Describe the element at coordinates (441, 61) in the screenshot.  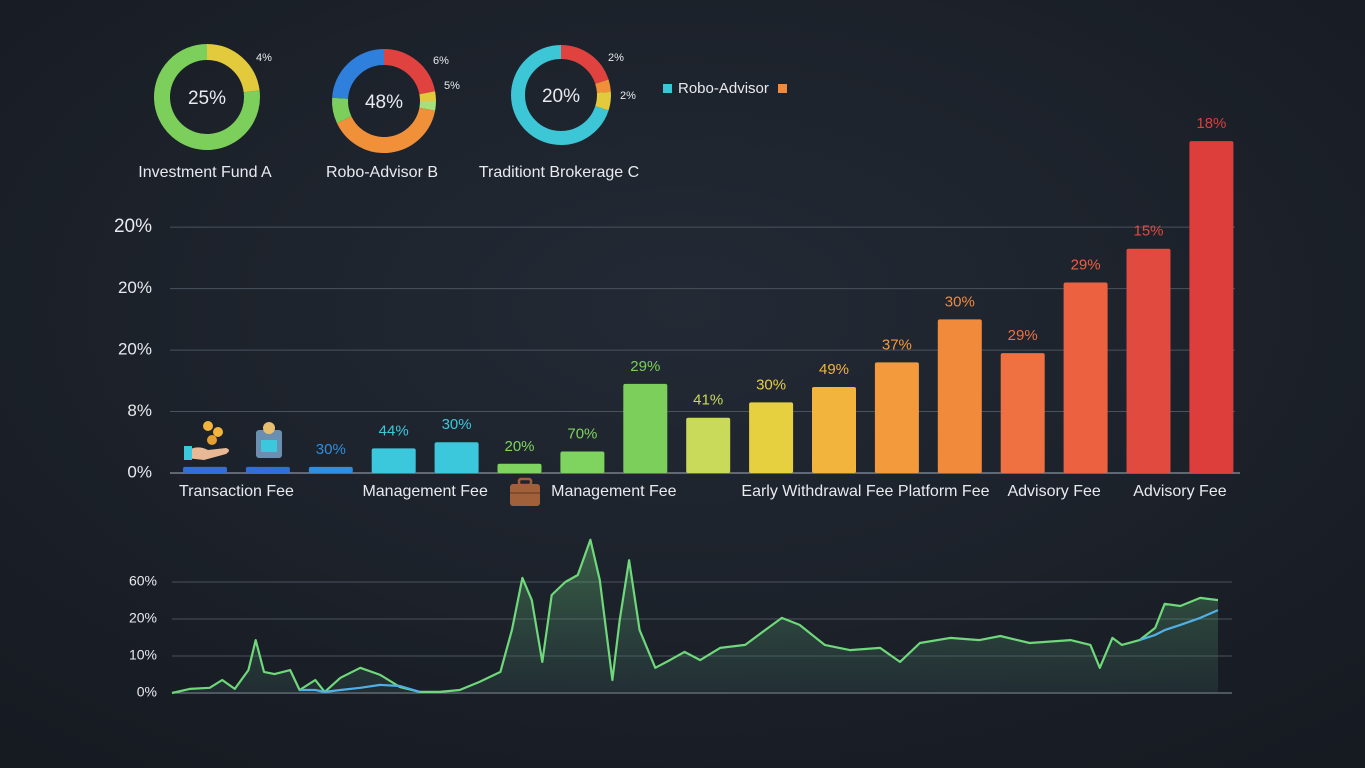
I see `donut-annotation: 6%` at that location.